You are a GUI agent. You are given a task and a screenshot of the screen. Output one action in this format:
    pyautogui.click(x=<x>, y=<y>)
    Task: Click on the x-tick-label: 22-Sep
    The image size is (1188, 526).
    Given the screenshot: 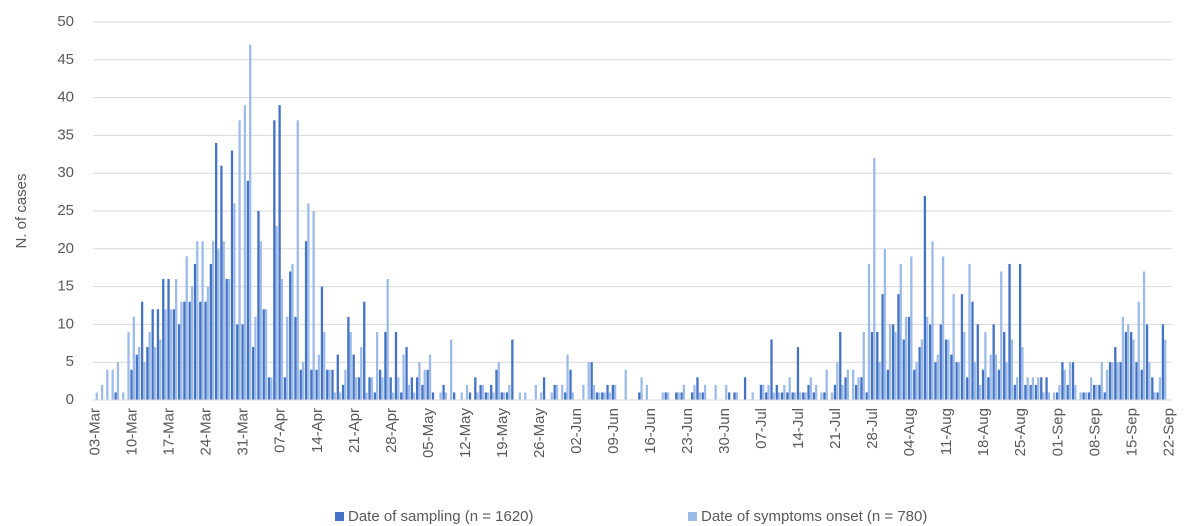 What is the action you would take?
    pyautogui.click(x=1168, y=432)
    